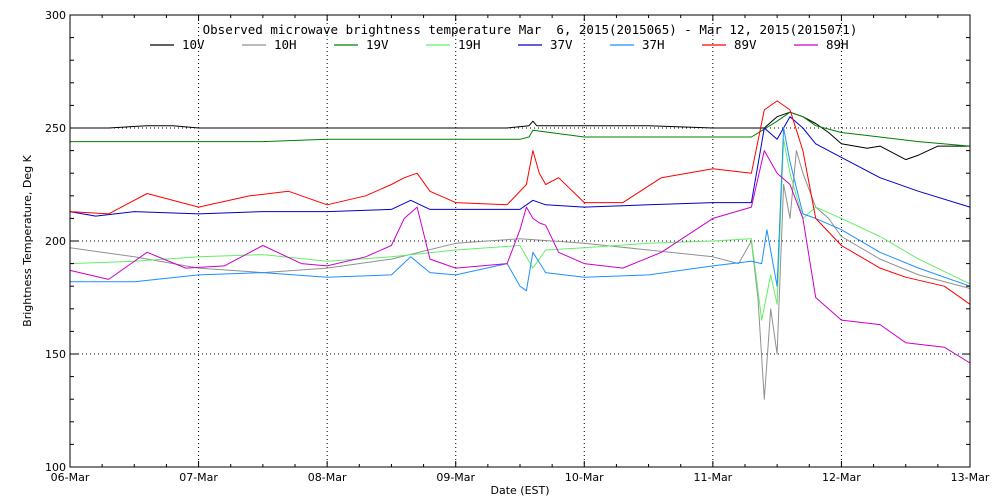 This screenshot has width=1000, height=500. What do you see at coordinates (27, 240) in the screenshot?
I see `y-axis-label: Brightness Temperature, Deg K` at bounding box center [27, 240].